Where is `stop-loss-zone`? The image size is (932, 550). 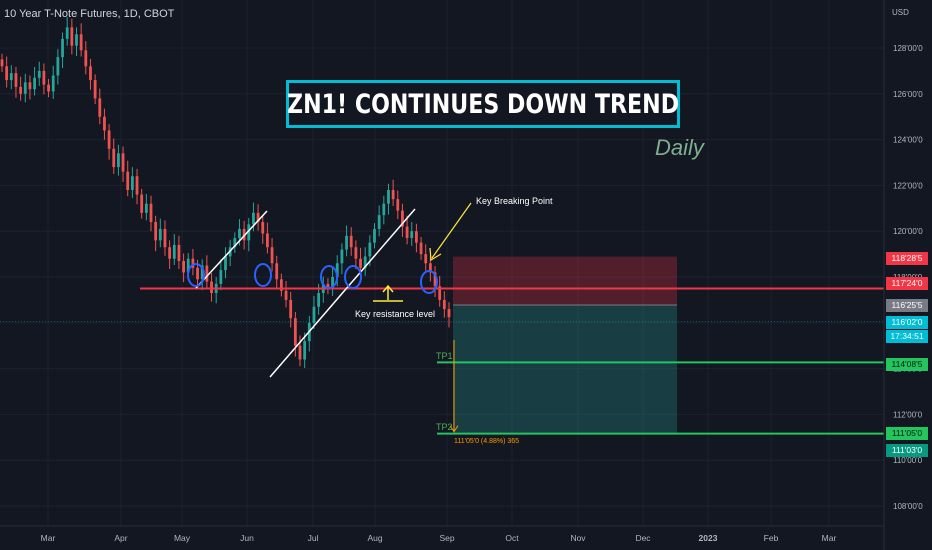 stop-loss-zone is located at coordinates (565, 280).